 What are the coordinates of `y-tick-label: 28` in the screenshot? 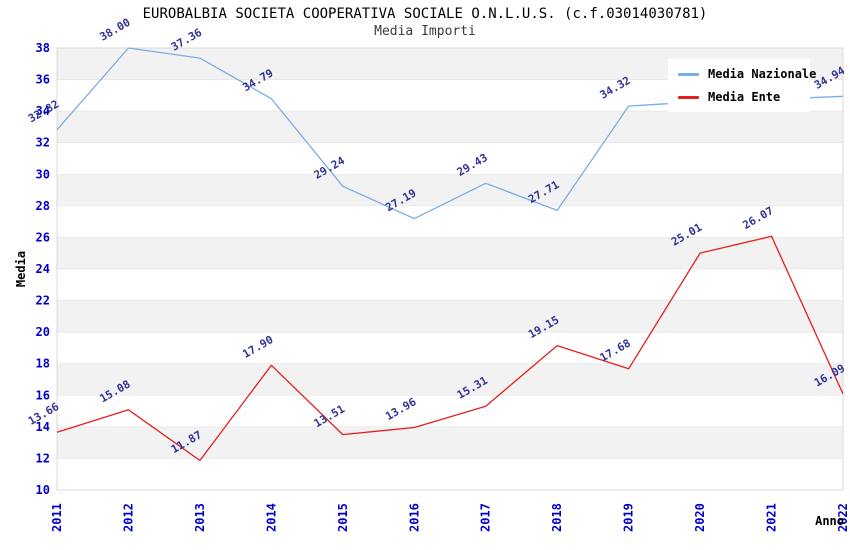 It's located at (43, 206).